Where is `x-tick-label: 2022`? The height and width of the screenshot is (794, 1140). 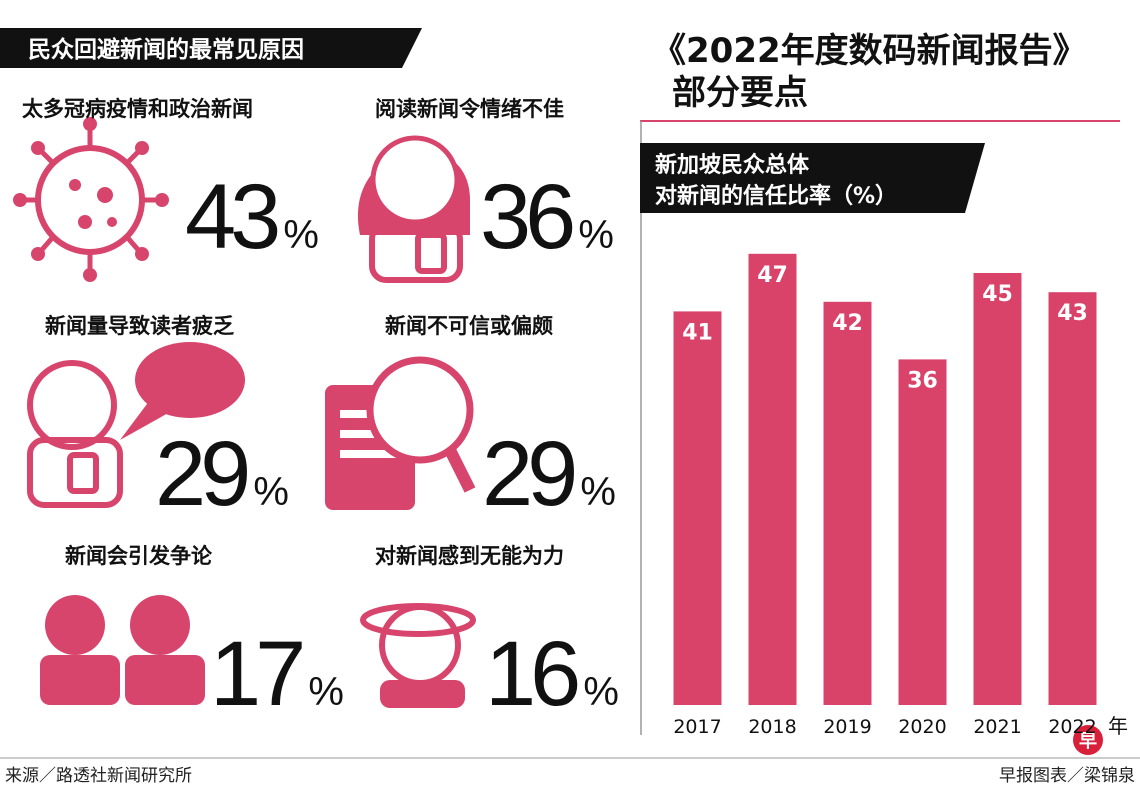 x-tick-label: 2022 is located at coordinates (1072, 727).